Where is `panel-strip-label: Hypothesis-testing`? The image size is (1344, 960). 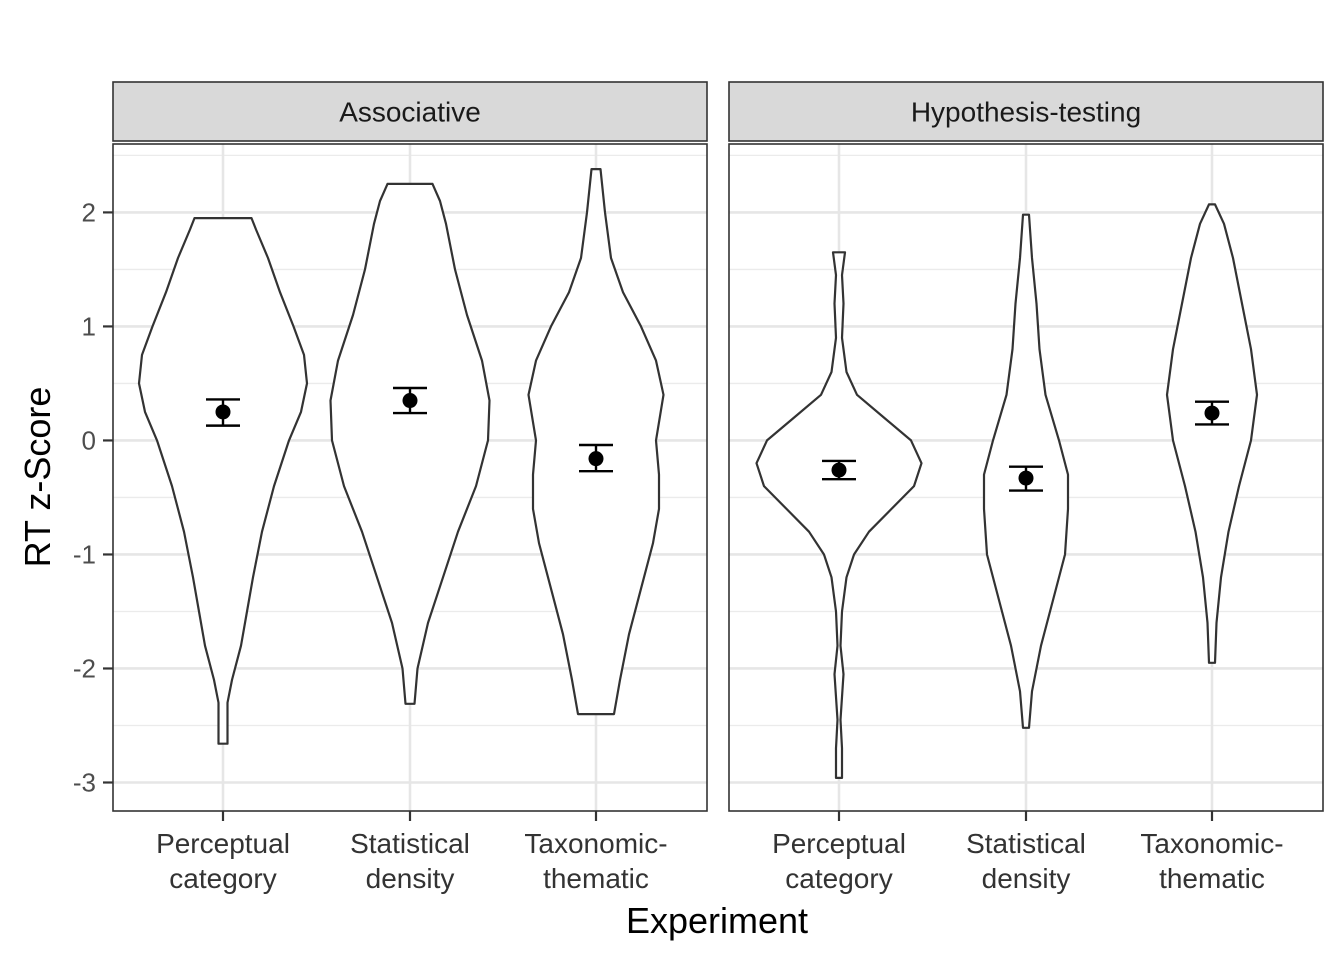 panel-strip-label: Hypothesis-testing is located at coordinates (1026, 112).